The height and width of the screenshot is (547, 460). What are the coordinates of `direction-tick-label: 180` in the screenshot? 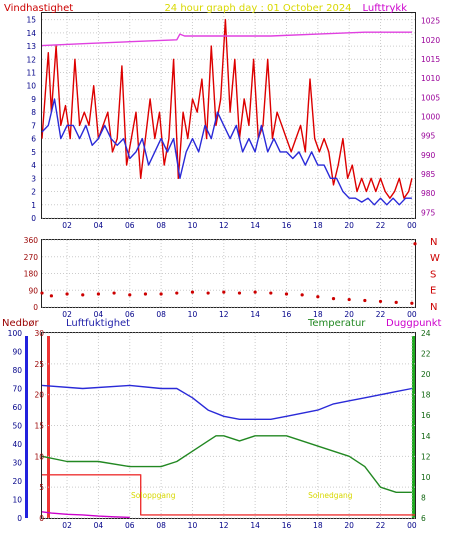 It's located at (31, 274).